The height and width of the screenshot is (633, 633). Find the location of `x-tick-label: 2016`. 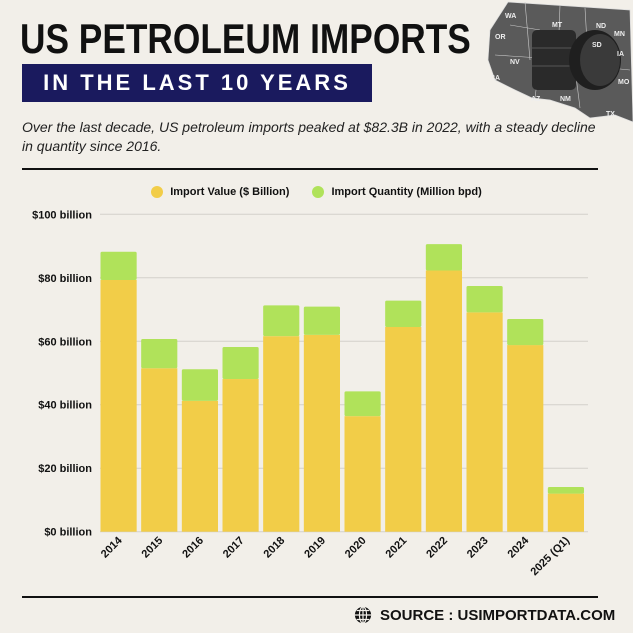

x-tick-label: 2016 is located at coordinates (193, 548).